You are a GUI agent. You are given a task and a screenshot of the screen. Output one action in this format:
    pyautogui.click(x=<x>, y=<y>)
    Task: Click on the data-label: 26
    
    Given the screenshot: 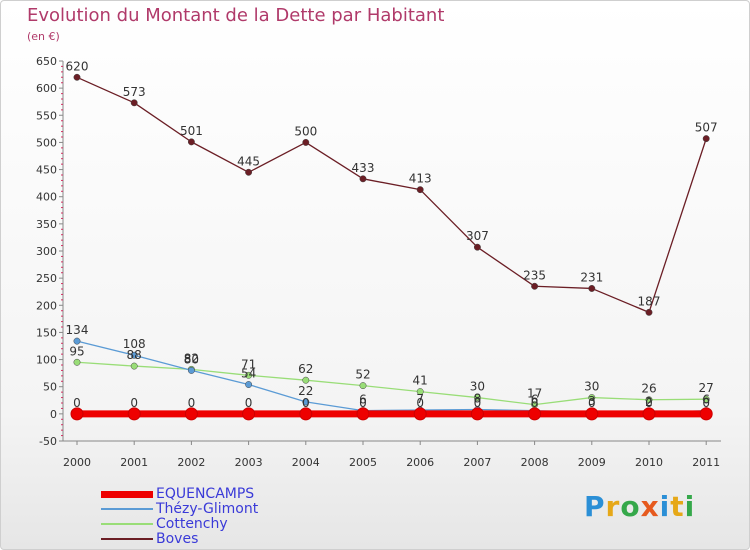 What is the action you would take?
    pyautogui.click(x=648, y=389)
    